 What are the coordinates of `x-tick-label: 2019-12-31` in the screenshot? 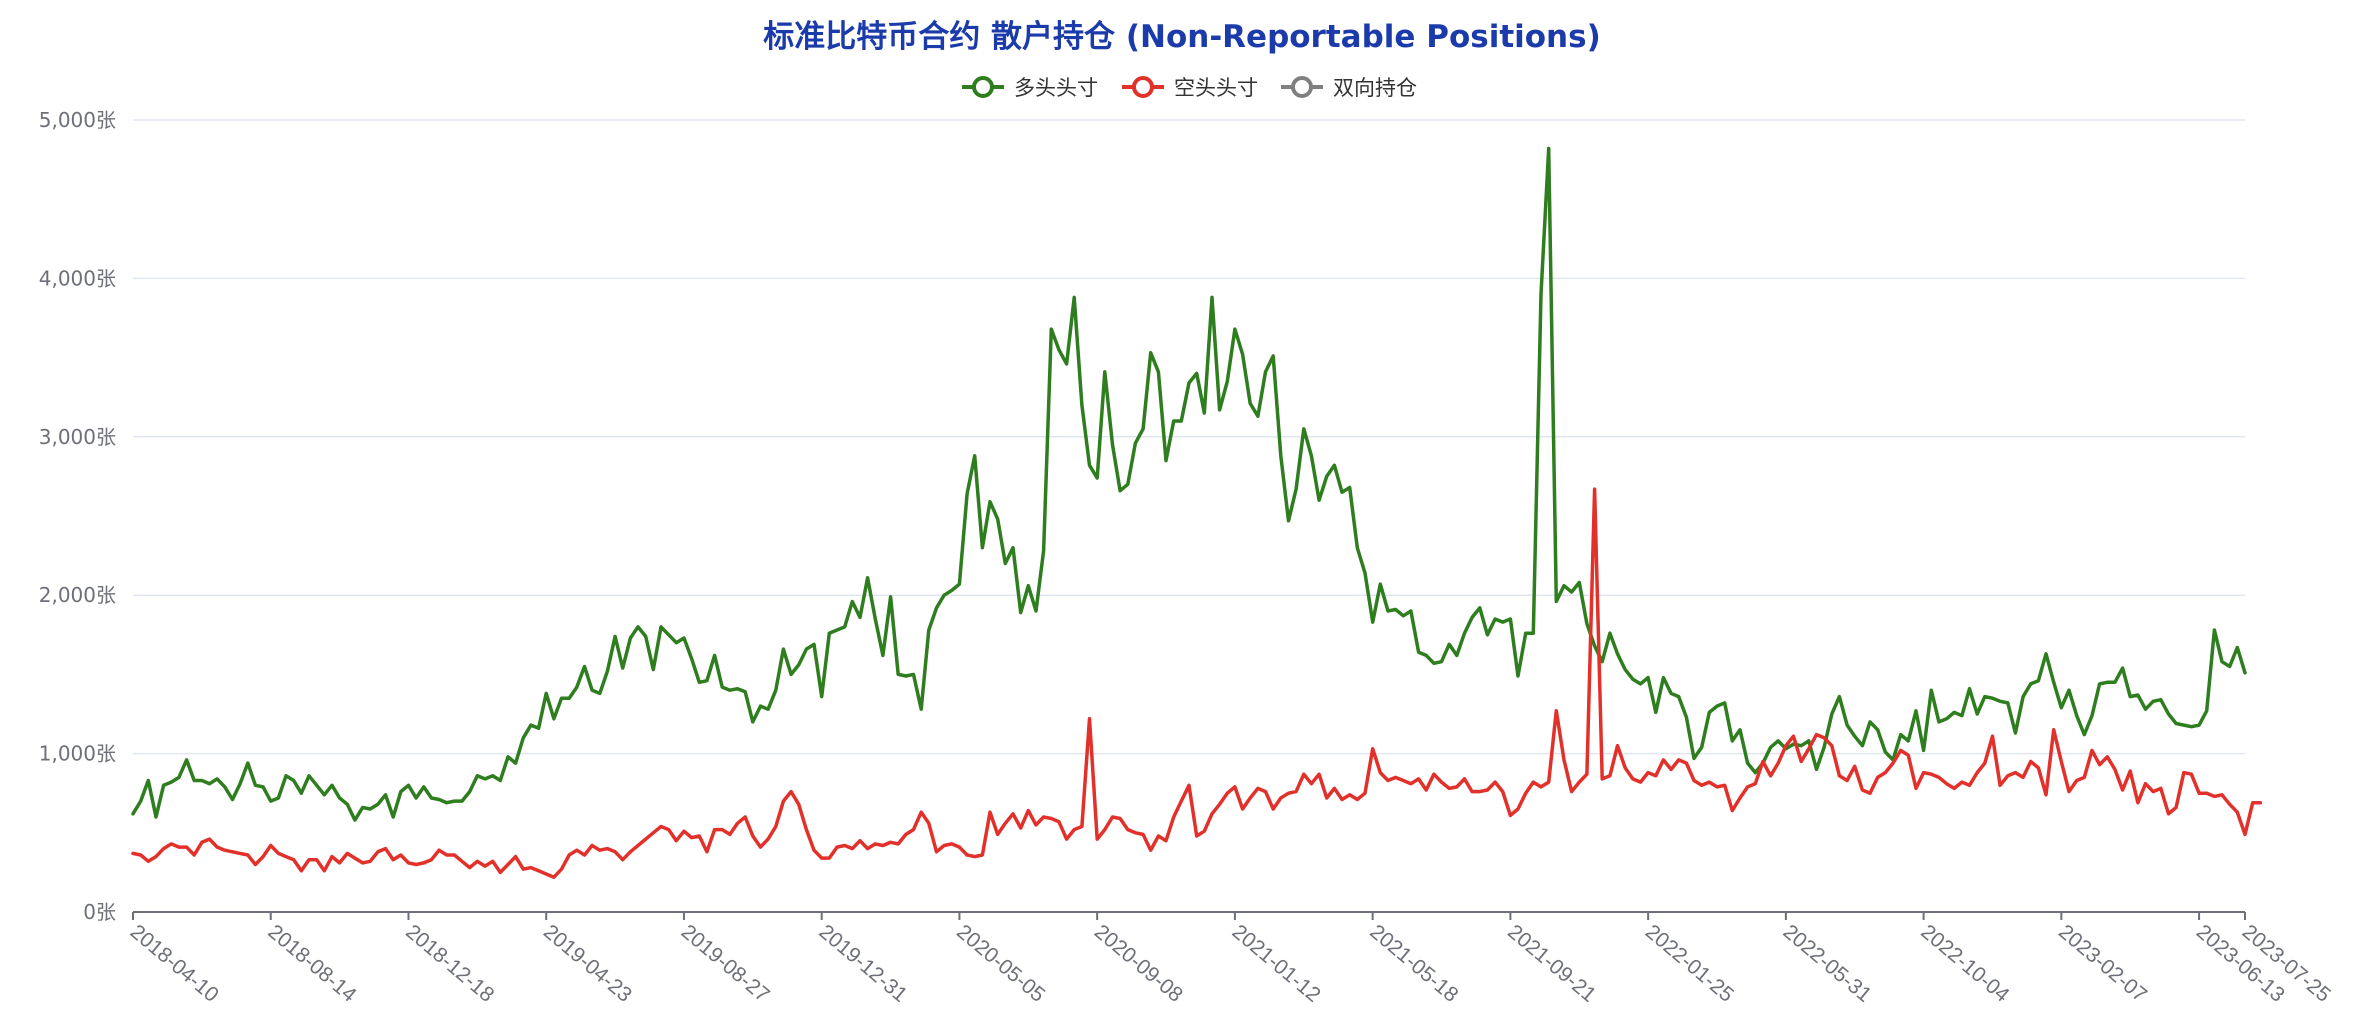 It's located at (862, 963).